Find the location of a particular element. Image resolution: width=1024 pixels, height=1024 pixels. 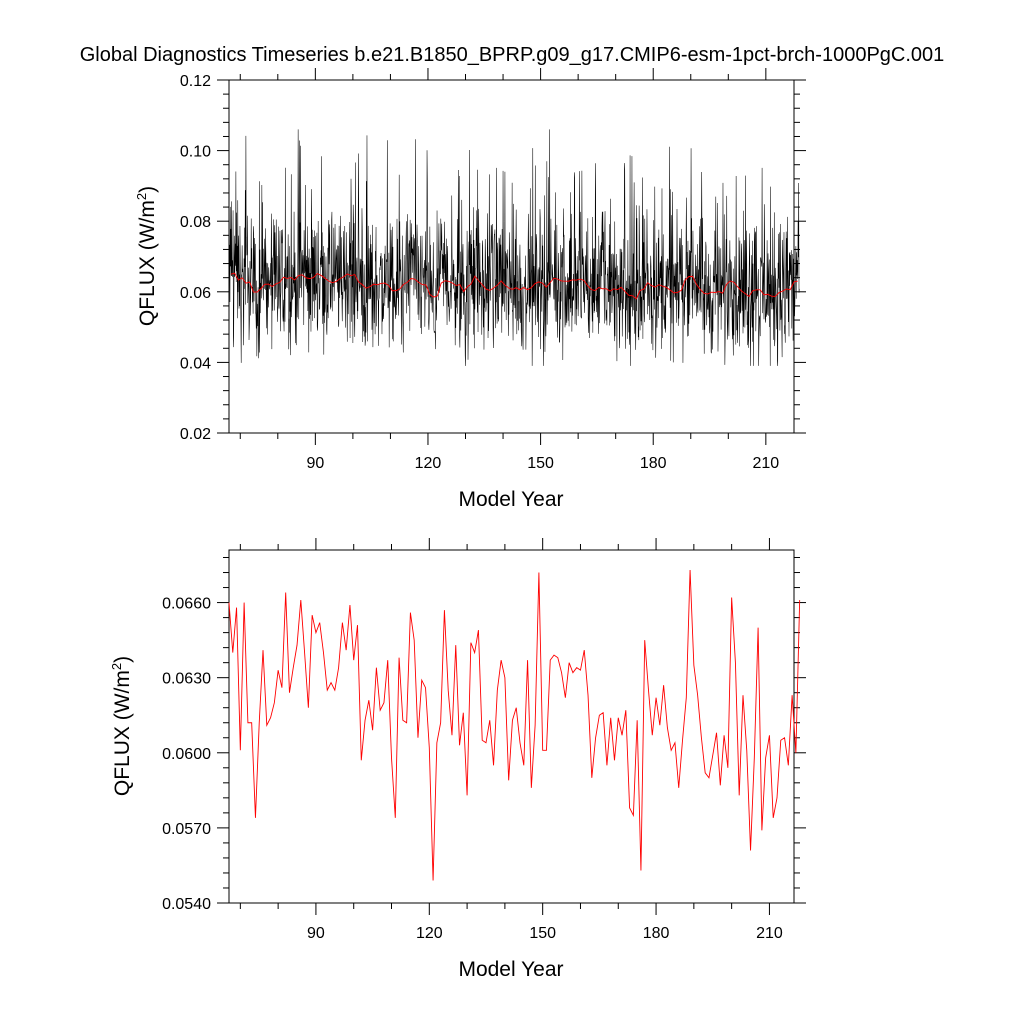

y-tick-label: 0.0600 is located at coordinates (186, 754).